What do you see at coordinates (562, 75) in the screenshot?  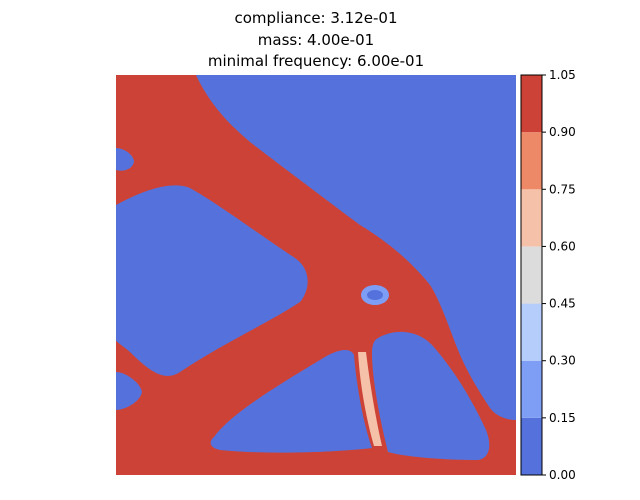 I see `colorbar-tick-label: 1.05` at bounding box center [562, 75].